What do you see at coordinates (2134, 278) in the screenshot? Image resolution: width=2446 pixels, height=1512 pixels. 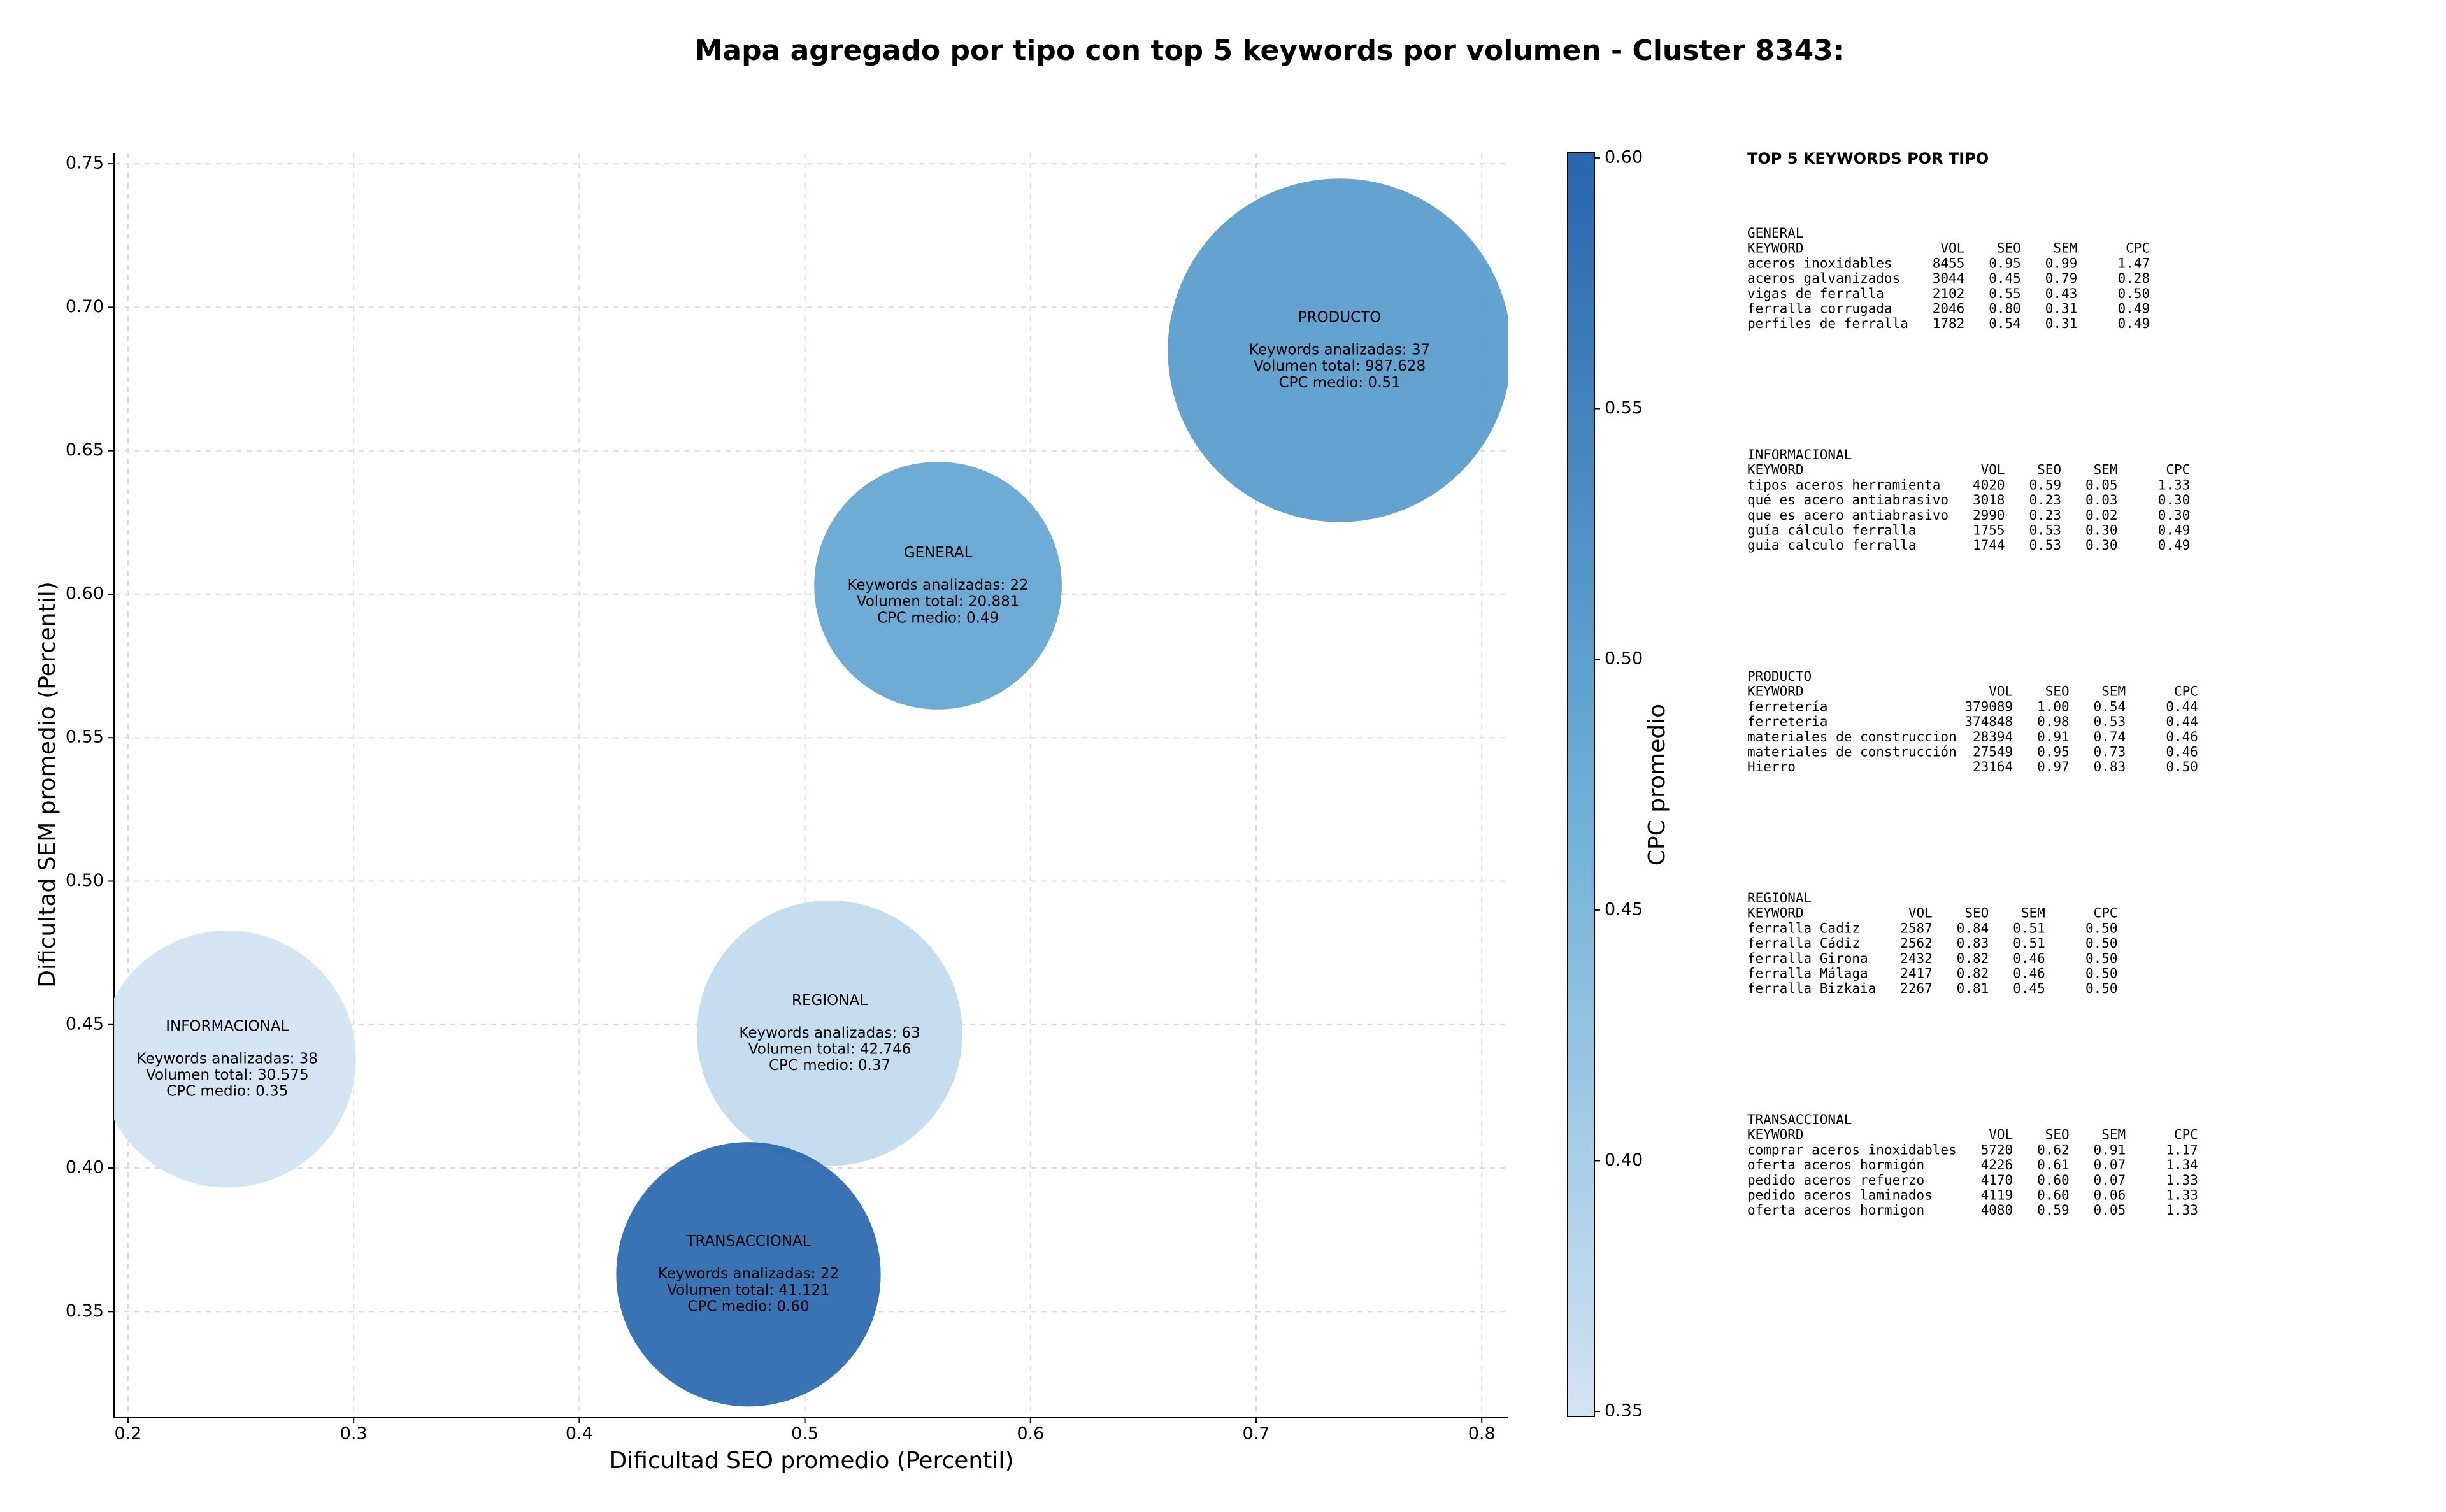 I see `table-cell: 0.28` at bounding box center [2134, 278].